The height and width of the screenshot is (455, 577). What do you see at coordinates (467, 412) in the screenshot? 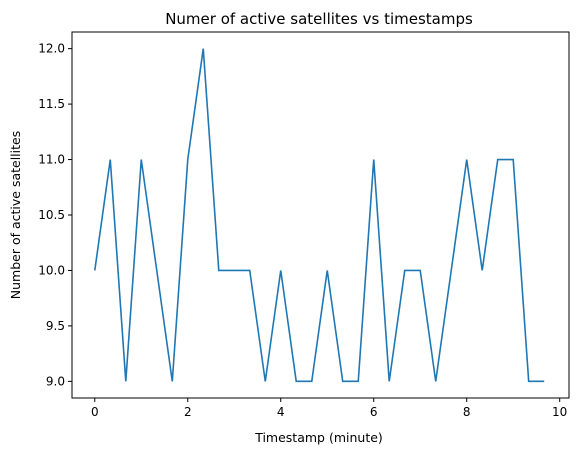
I see `x-tick-label: 8` at bounding box center [467, 412].